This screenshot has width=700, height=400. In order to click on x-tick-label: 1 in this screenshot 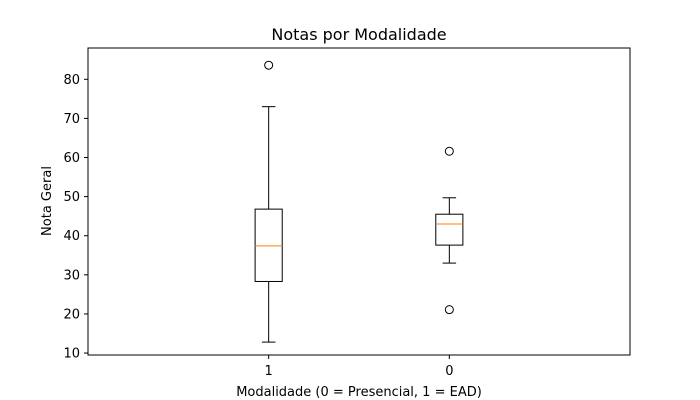, I will do `click(269, 371)`.